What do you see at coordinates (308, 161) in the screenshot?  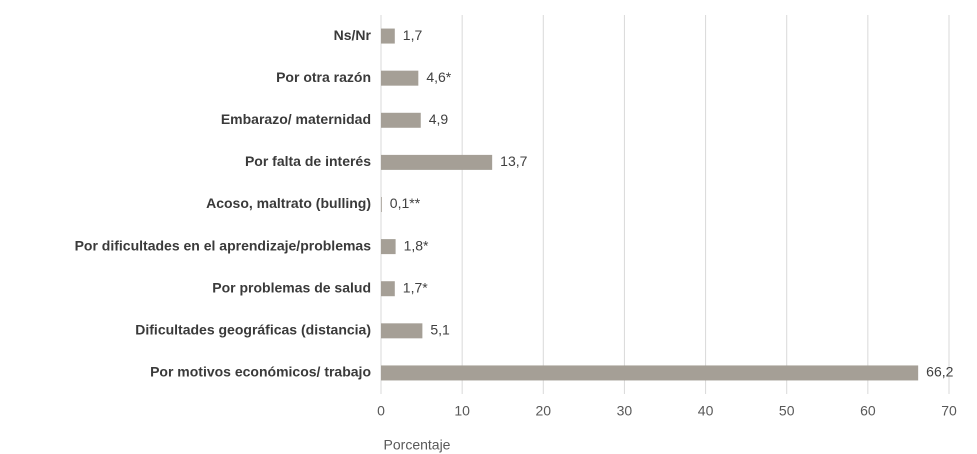 I see `category-label: Por falta de interés` at bounding box center [308, 161].